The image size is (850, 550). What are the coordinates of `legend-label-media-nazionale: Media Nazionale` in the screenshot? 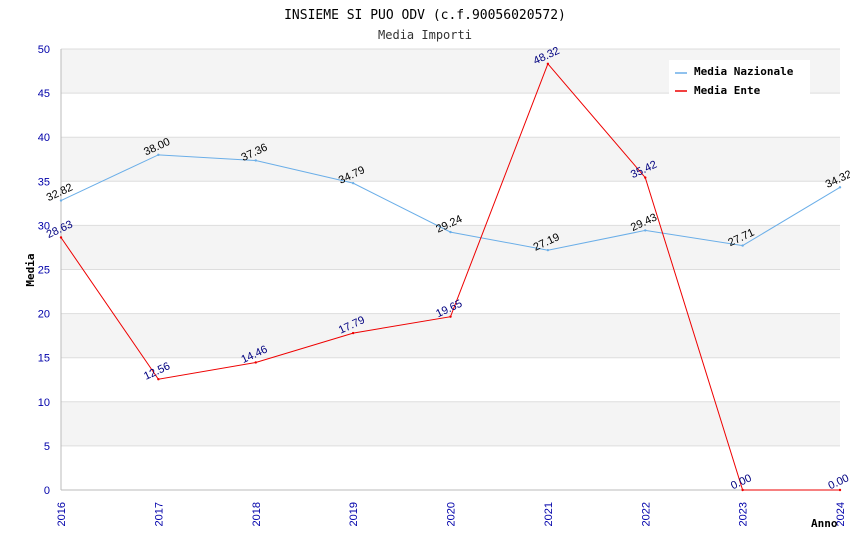 It's located at (744, 71).